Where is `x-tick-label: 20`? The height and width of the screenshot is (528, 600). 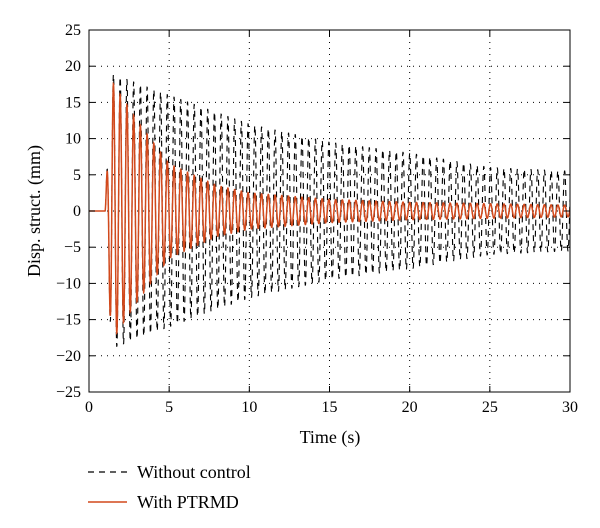
x-tick-label: 20 is located at coordinates (410, 407).